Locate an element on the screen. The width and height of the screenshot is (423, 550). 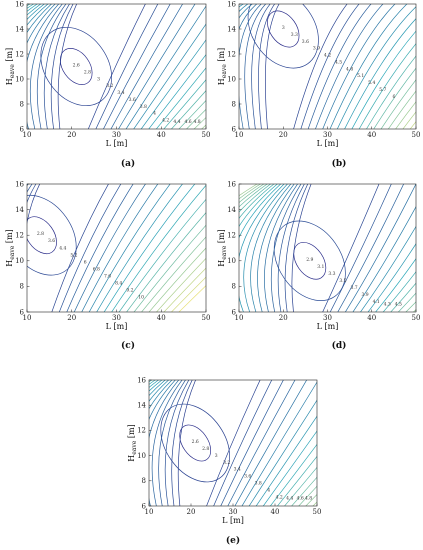
contour-label: 4.5 is located at coordinates (338, 62).